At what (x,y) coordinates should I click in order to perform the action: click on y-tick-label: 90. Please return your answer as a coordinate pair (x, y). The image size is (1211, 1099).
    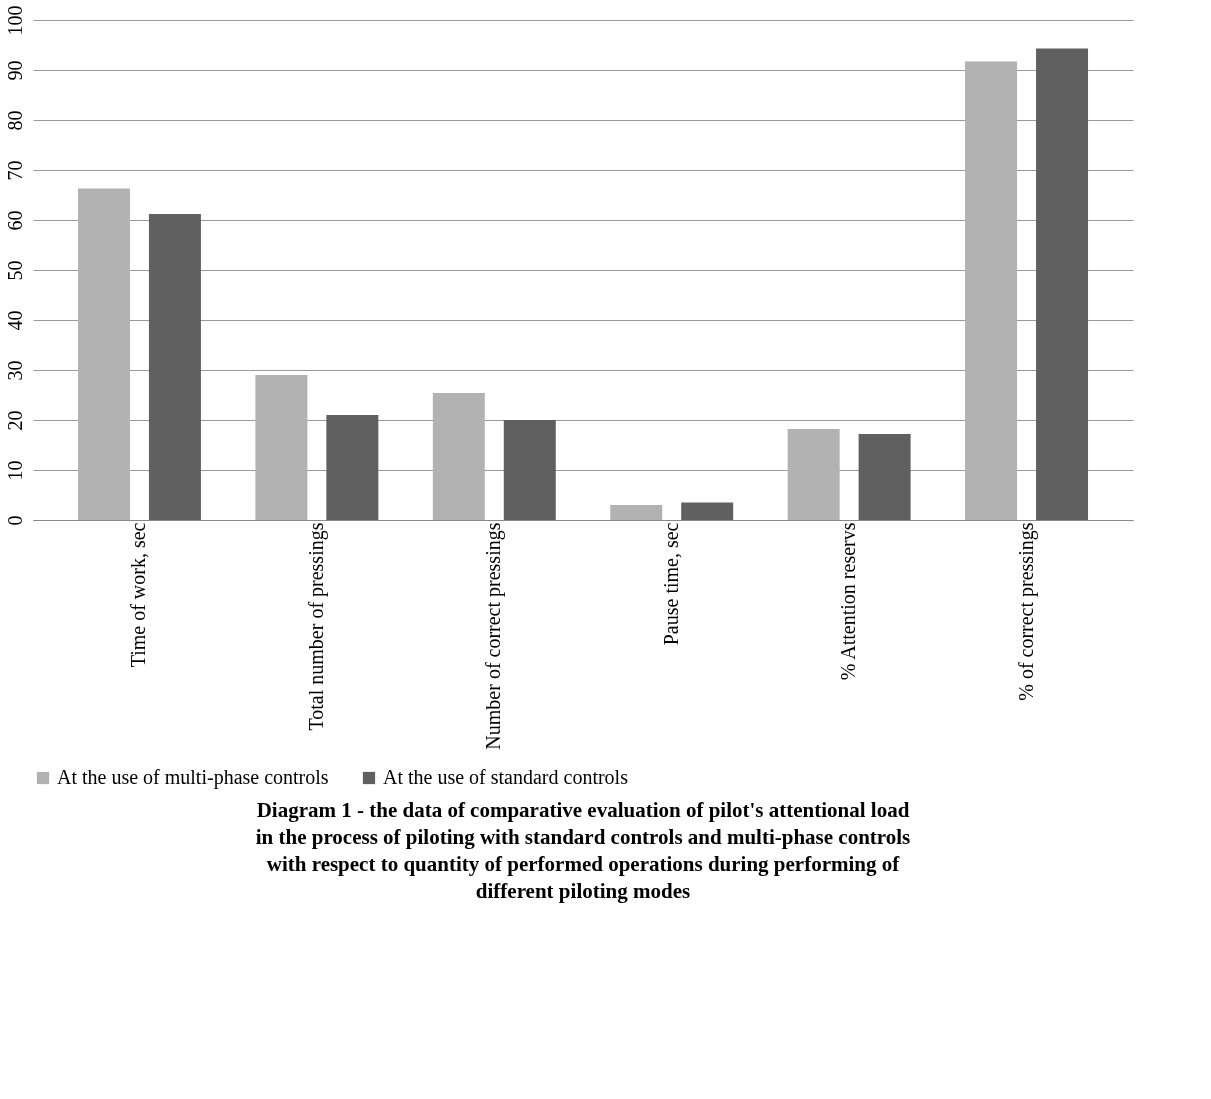
    Looking at the image, I should click on (14, 70).